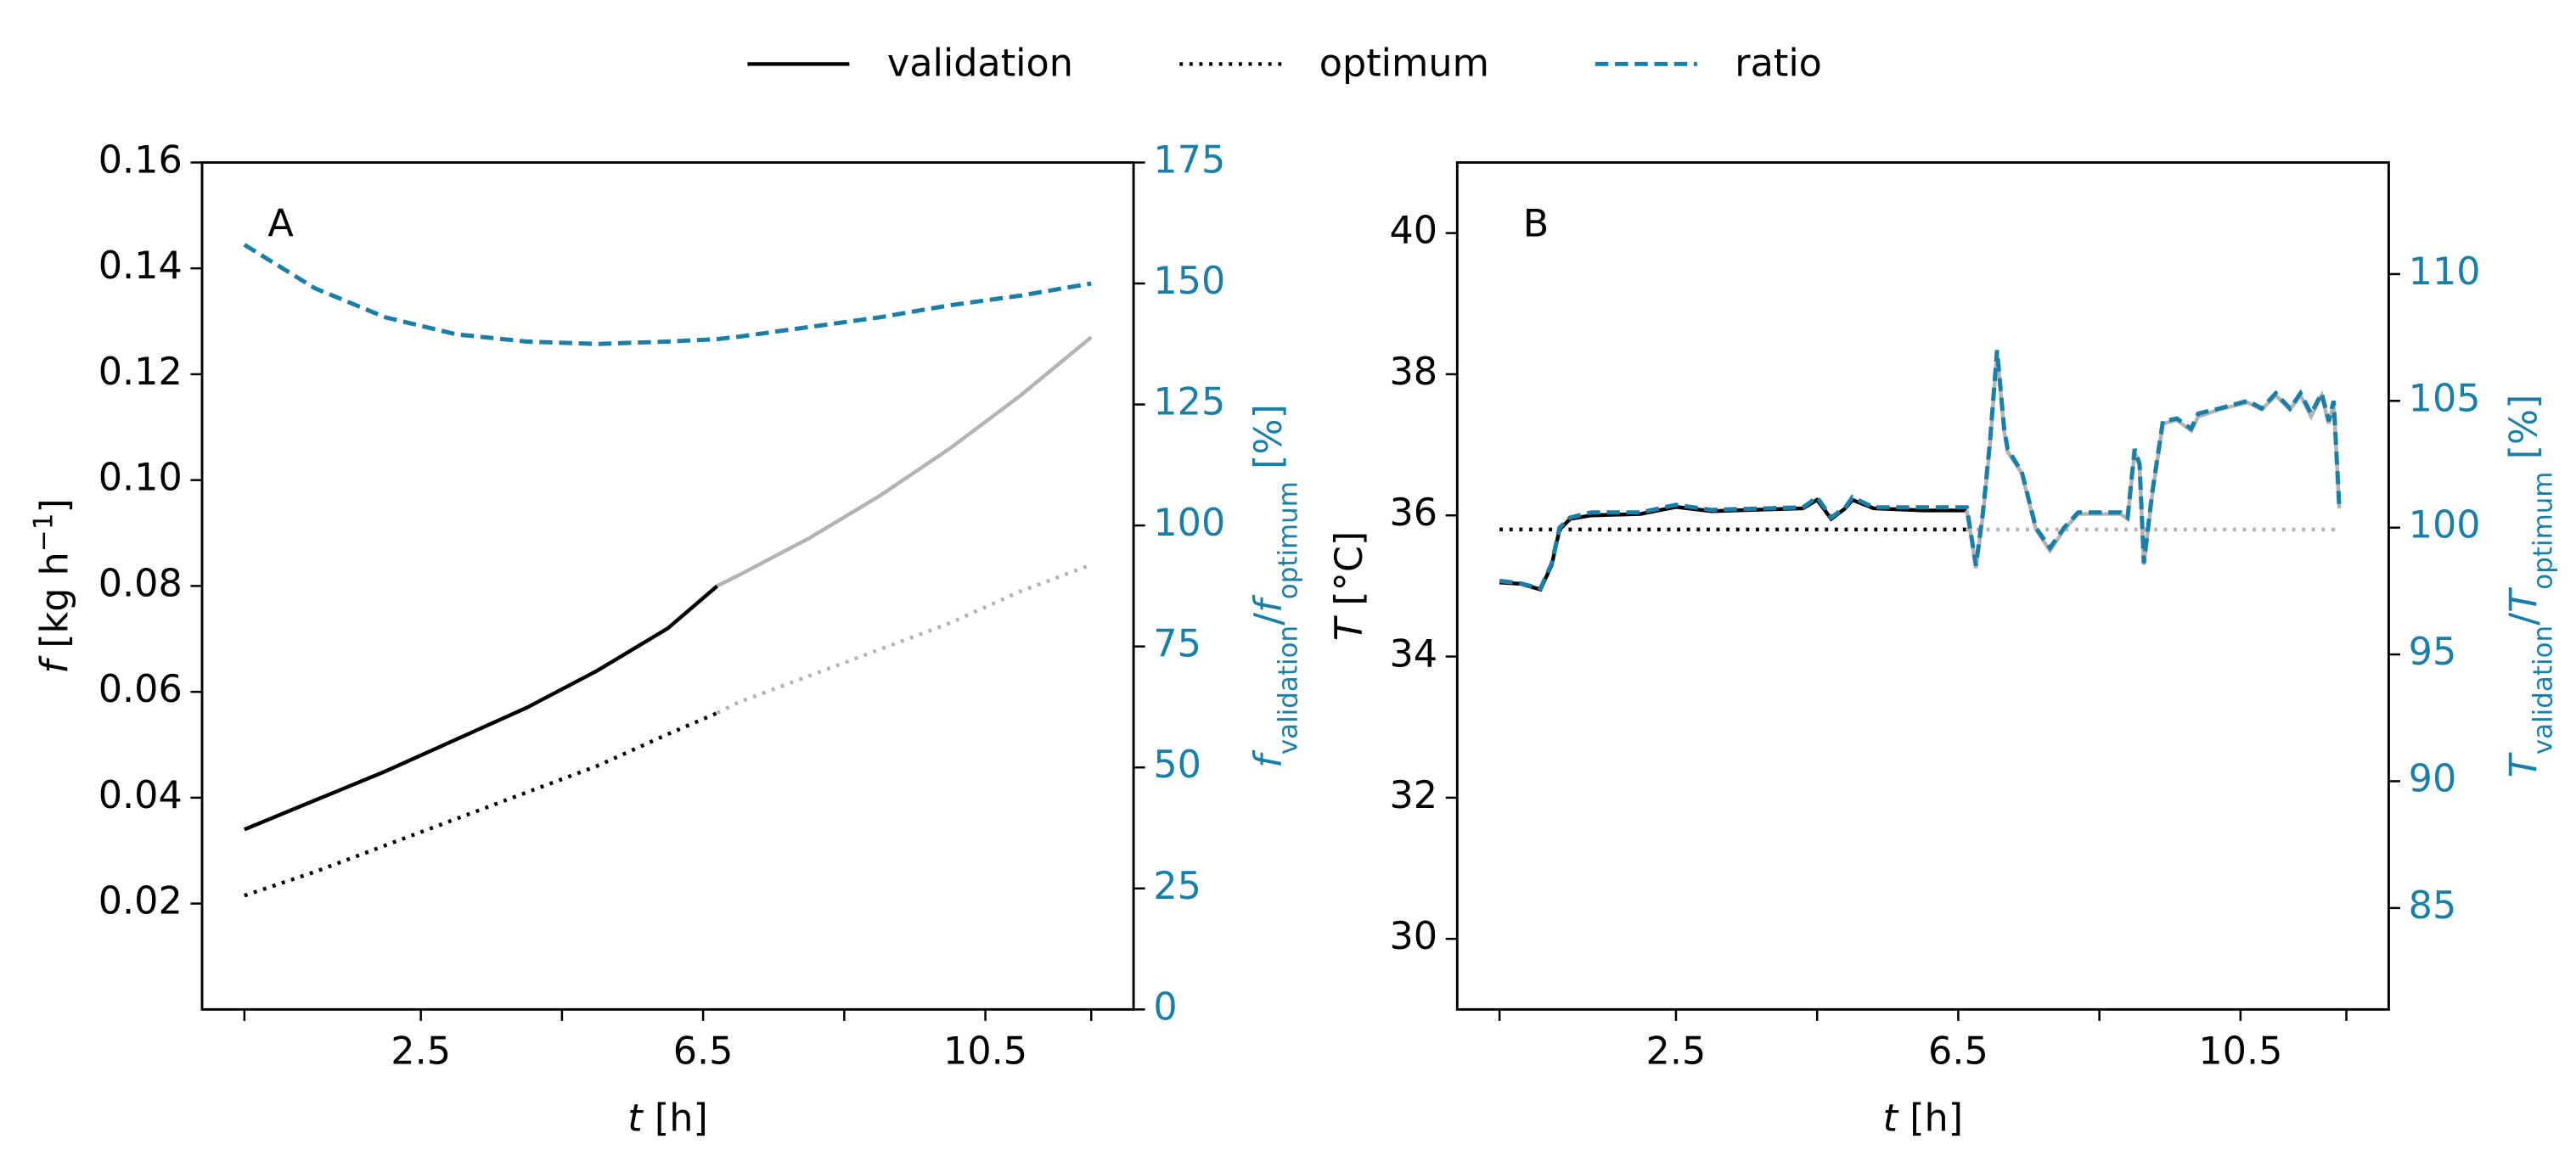  What do you see at coordinates (1413, 372) in the screenshot?
I see `y-tick-label: 38` at bounding box center [1413, 372].